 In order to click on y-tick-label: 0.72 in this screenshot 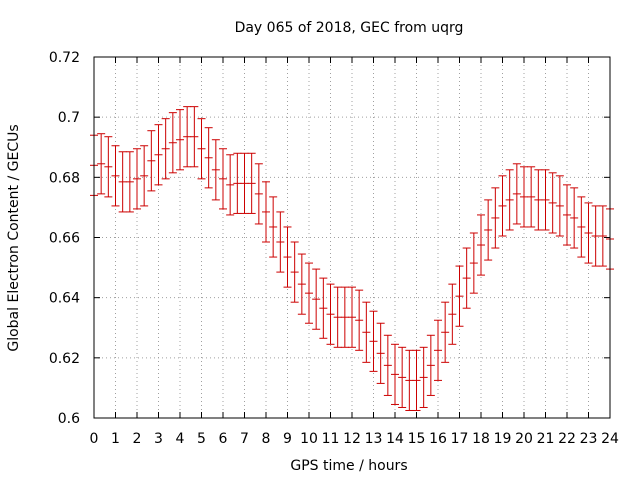, I will do `click(64, 58)`.